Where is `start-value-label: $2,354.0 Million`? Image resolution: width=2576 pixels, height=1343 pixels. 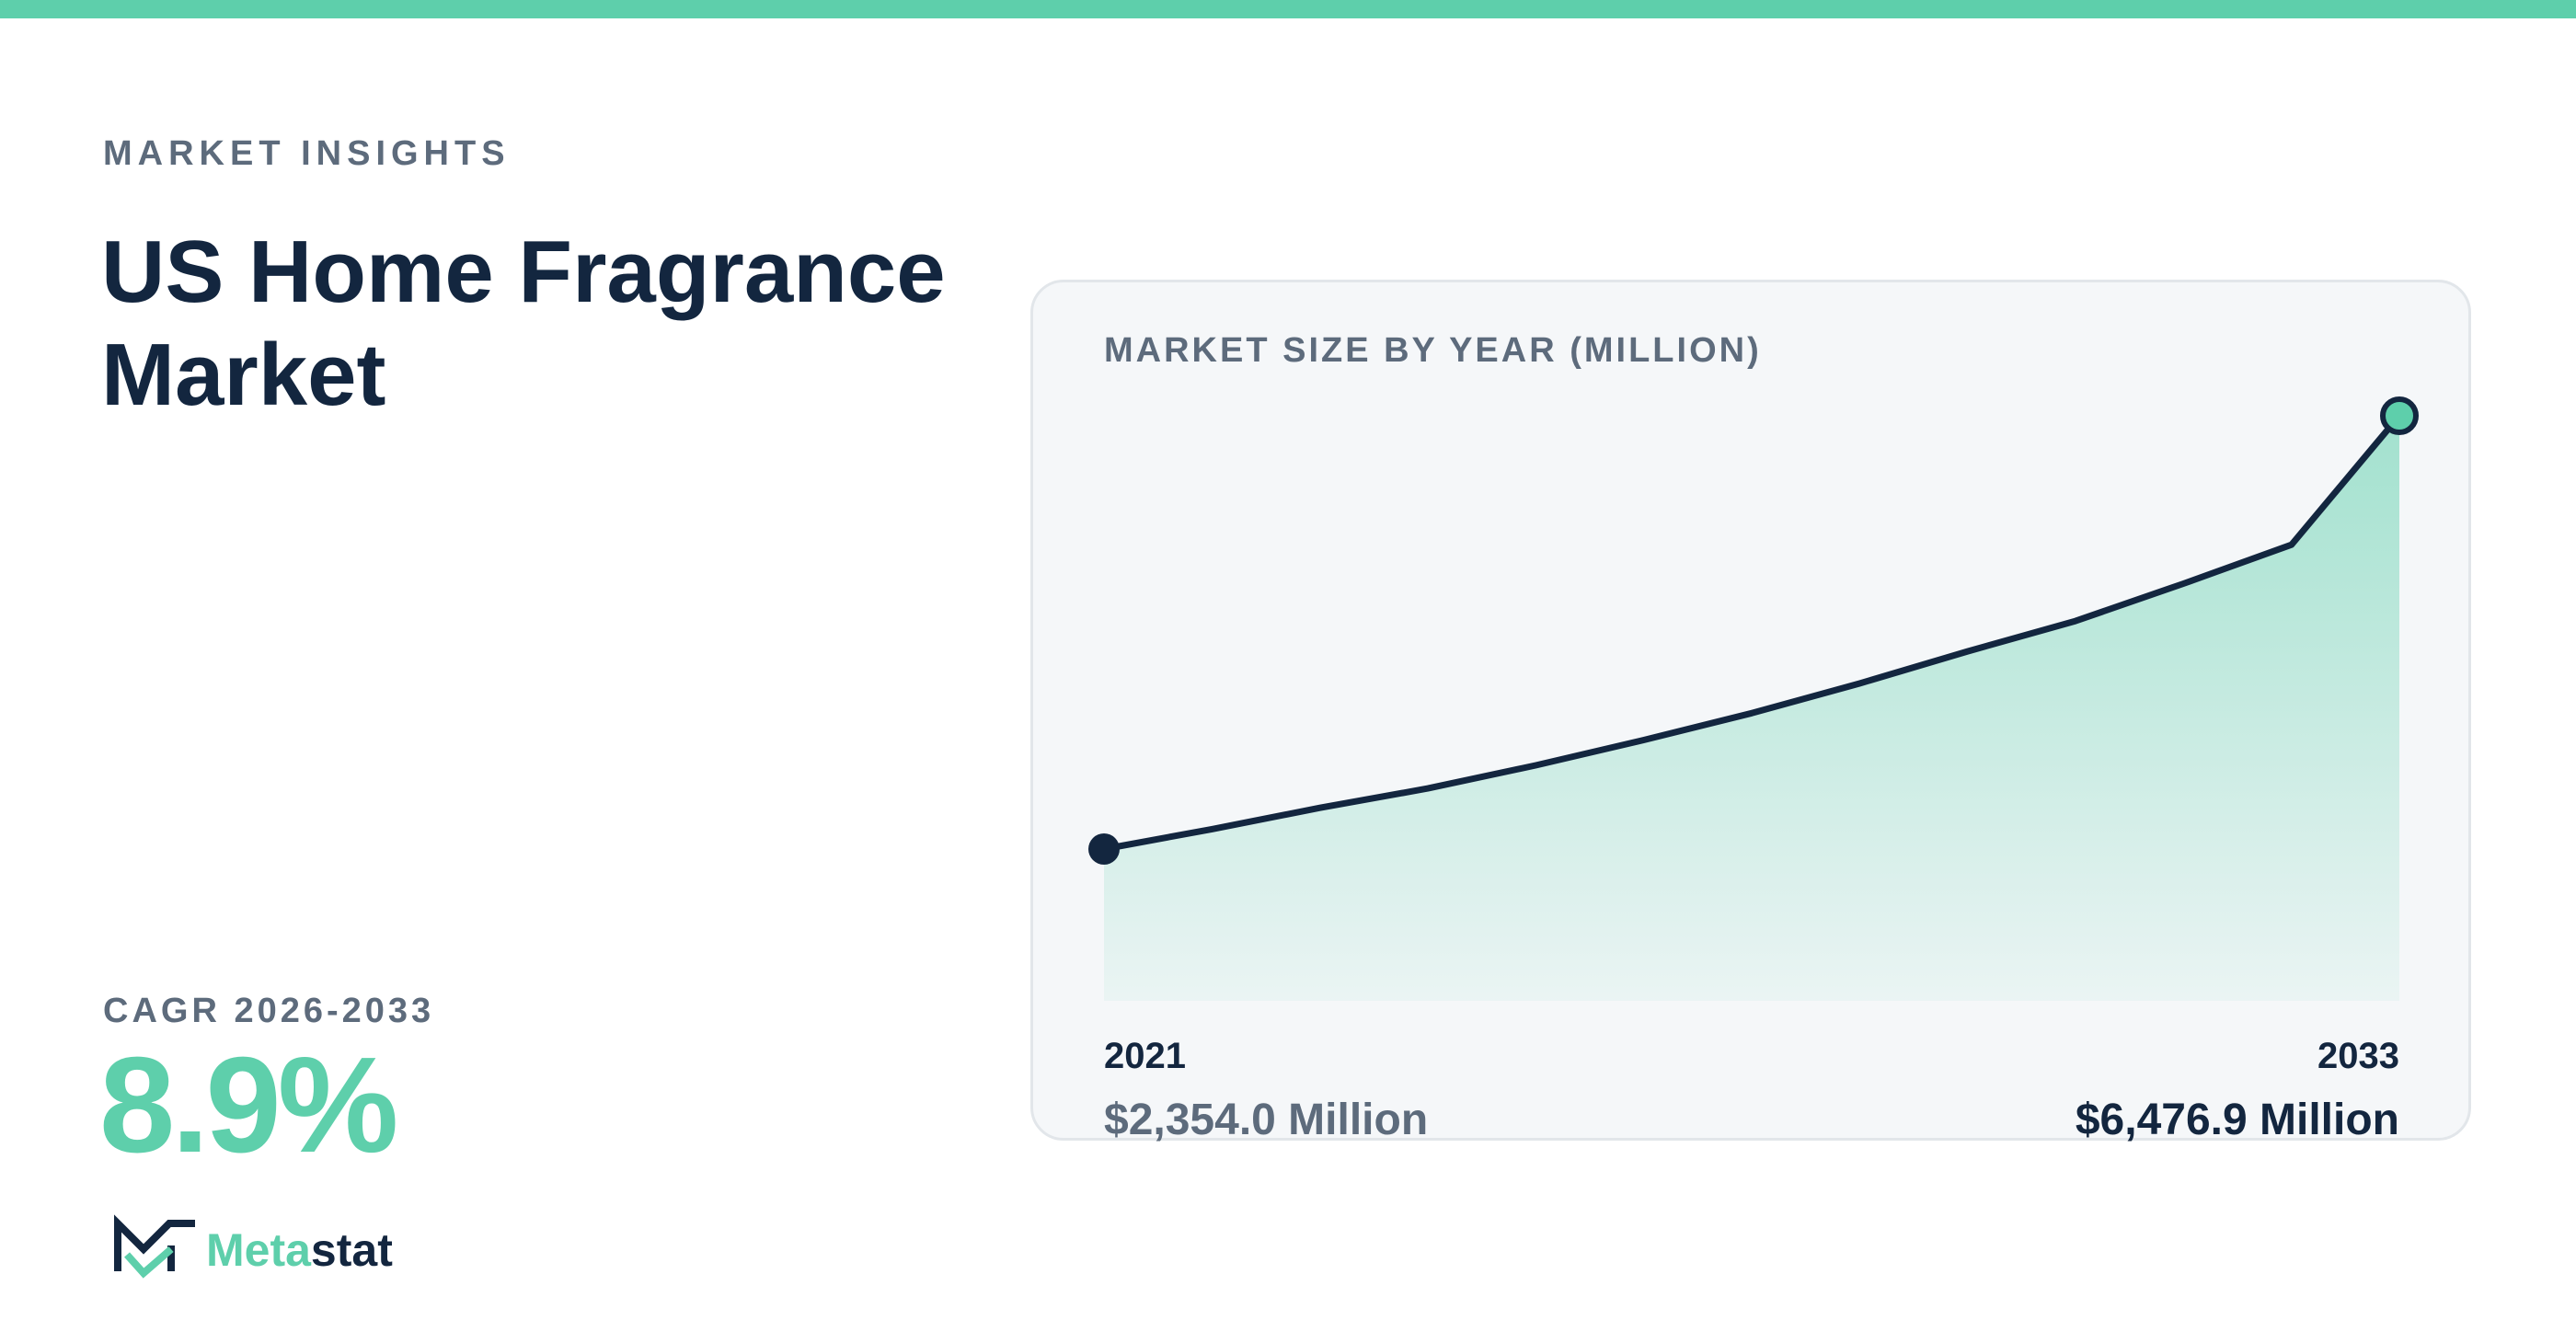
start-value-label: $2,354.0 Million is located at coordinates (1266, 1120).